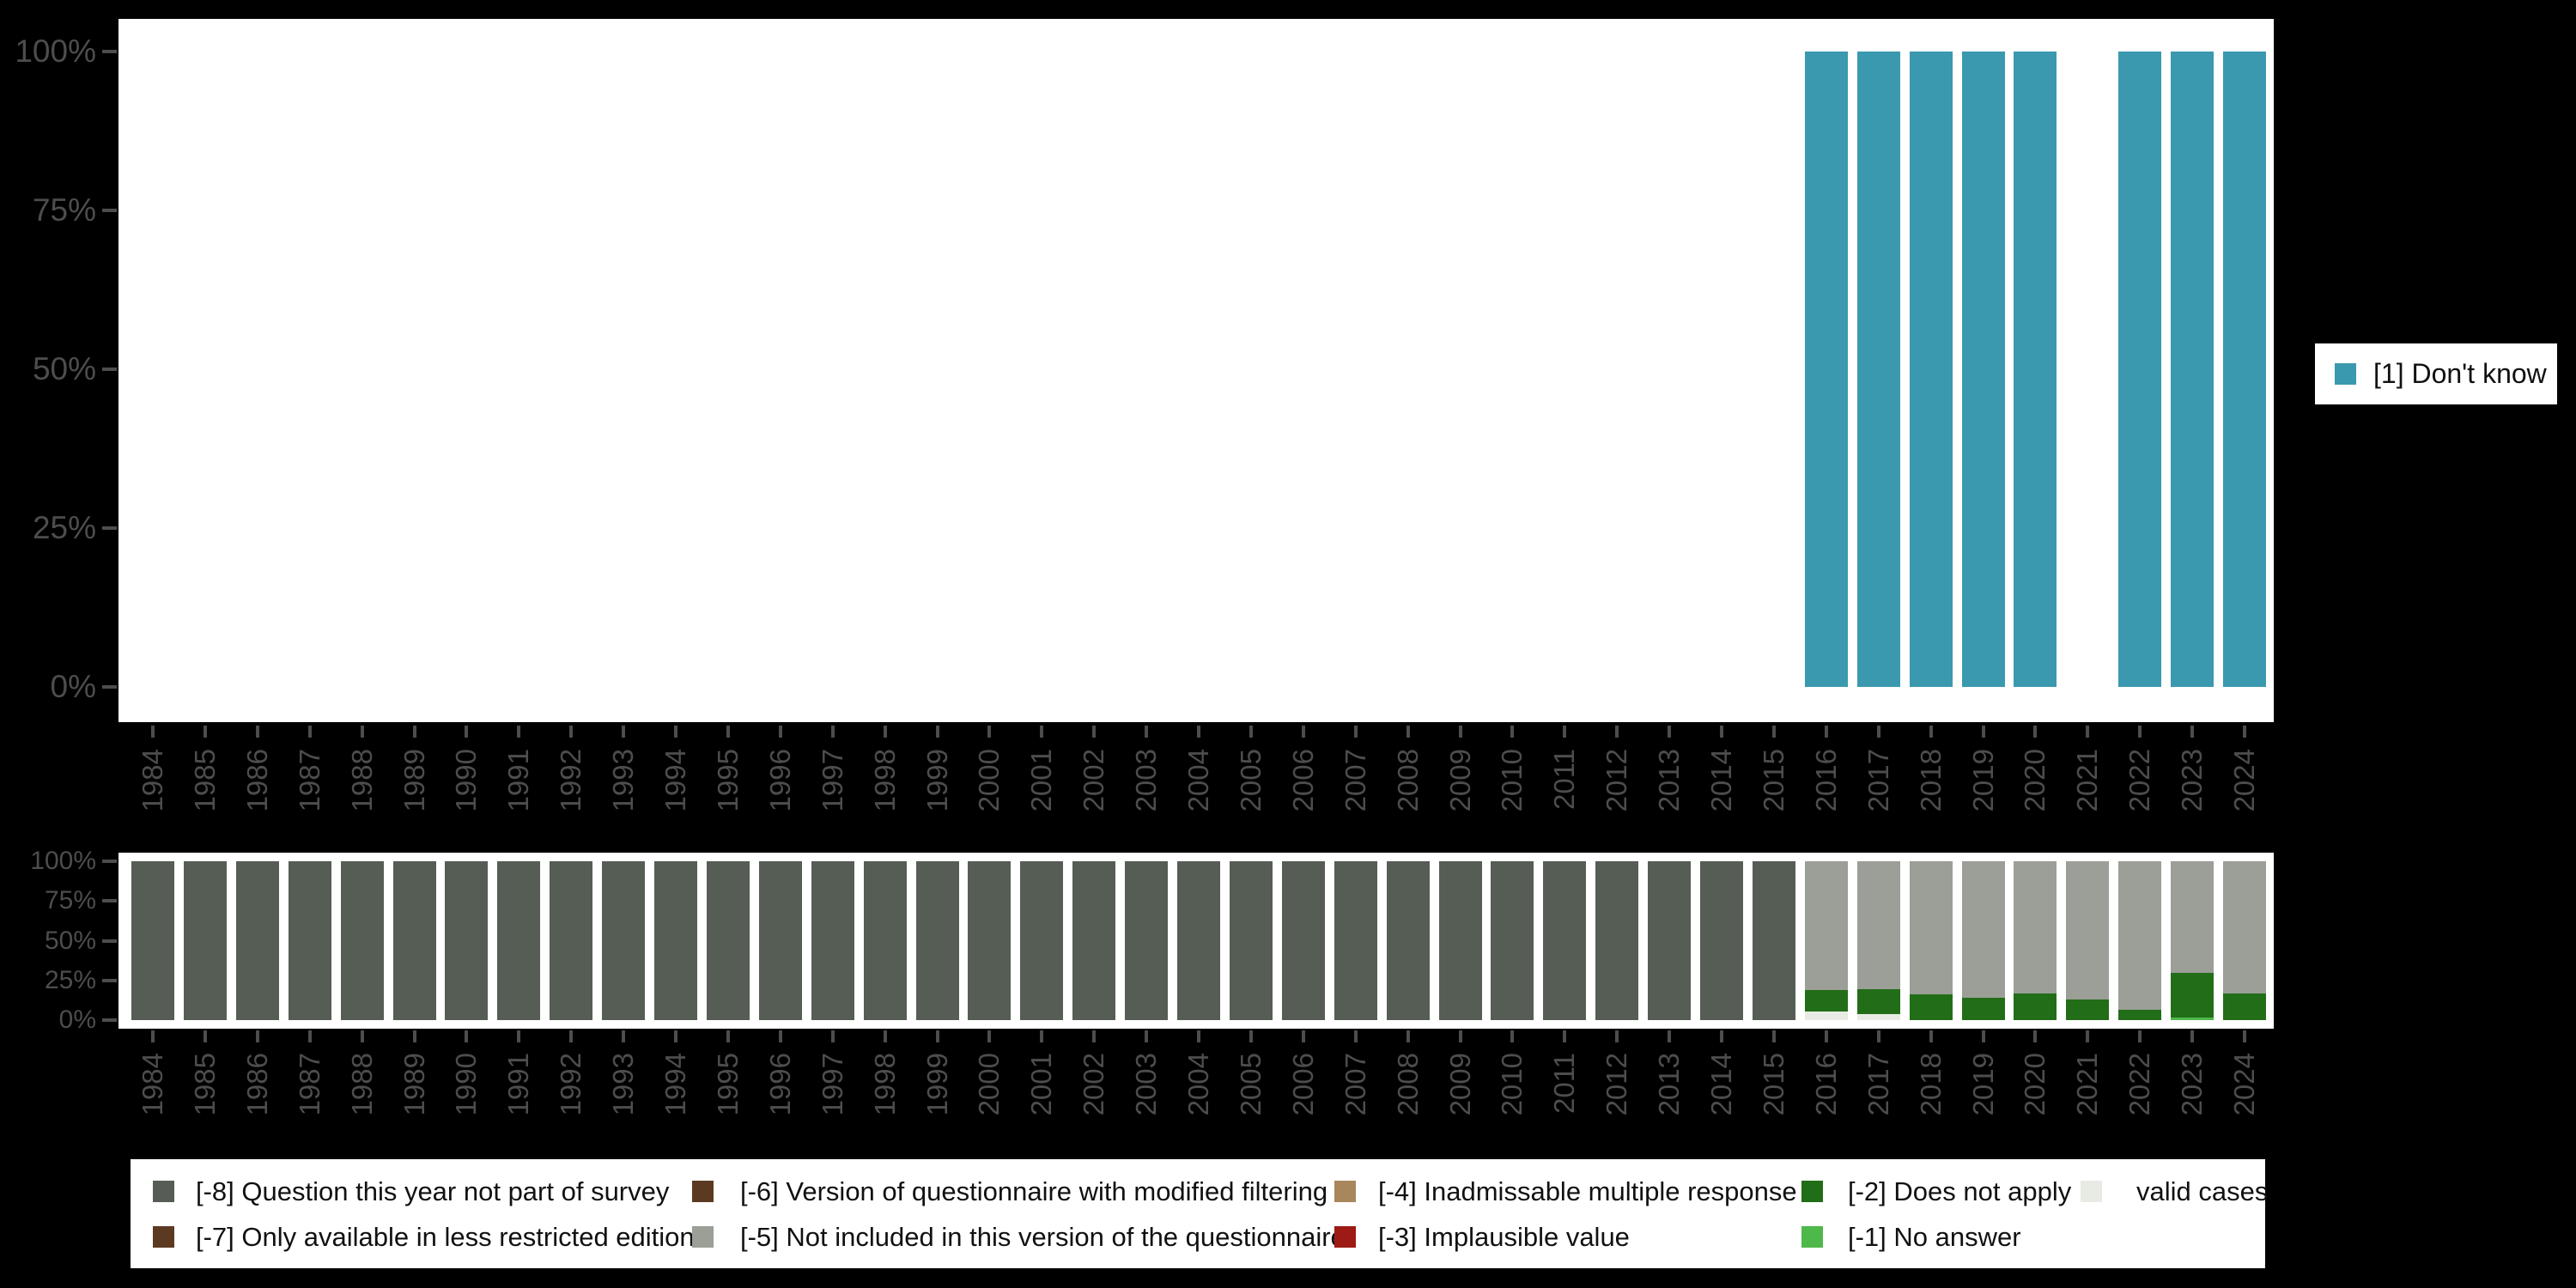 The image size is (2576, 1288). Describe the element at coordinates (73, 686) in the screenshot. I see `y-axis-label: 0%` at that location.